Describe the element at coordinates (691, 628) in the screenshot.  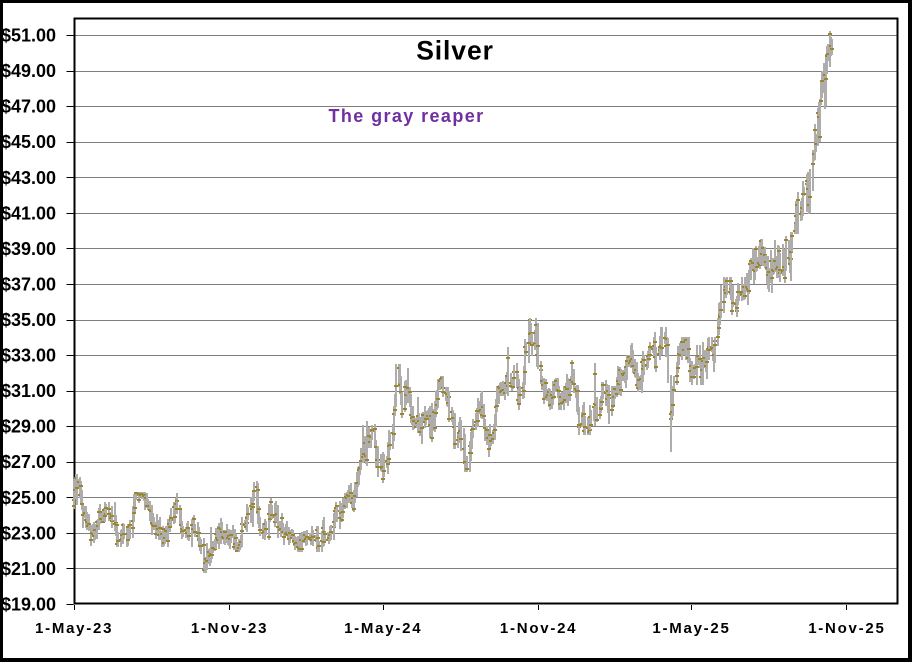
I see `svg-text: 1-May-25` at that location.